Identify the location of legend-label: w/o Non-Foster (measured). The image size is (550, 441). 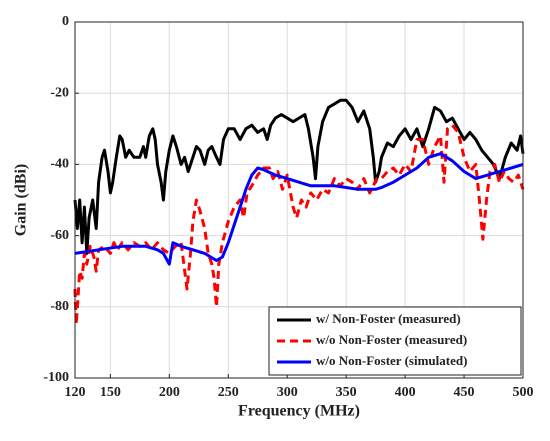
(391, 339).